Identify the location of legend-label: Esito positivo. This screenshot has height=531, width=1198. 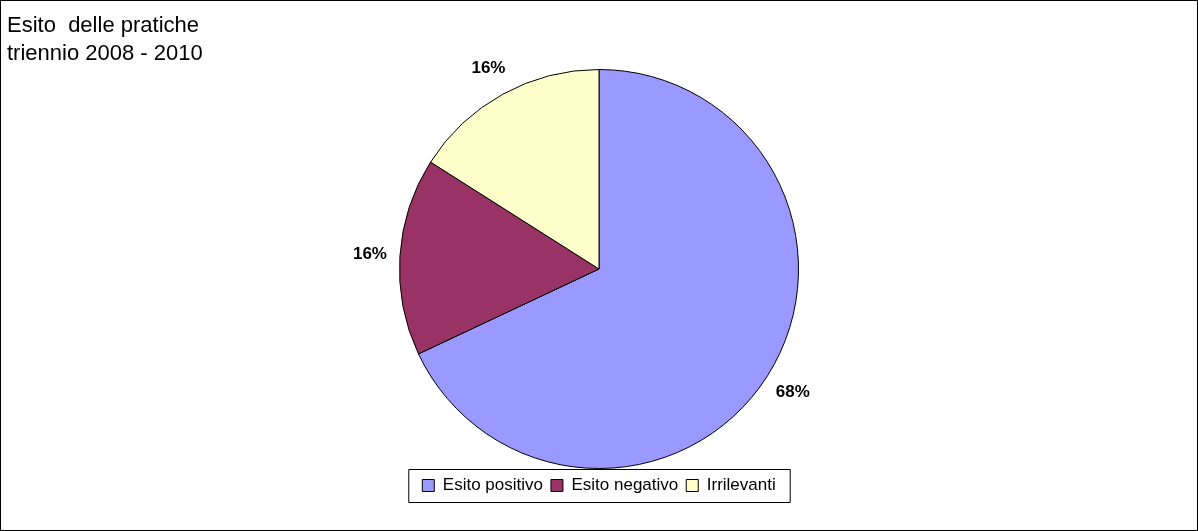
(492, 485).